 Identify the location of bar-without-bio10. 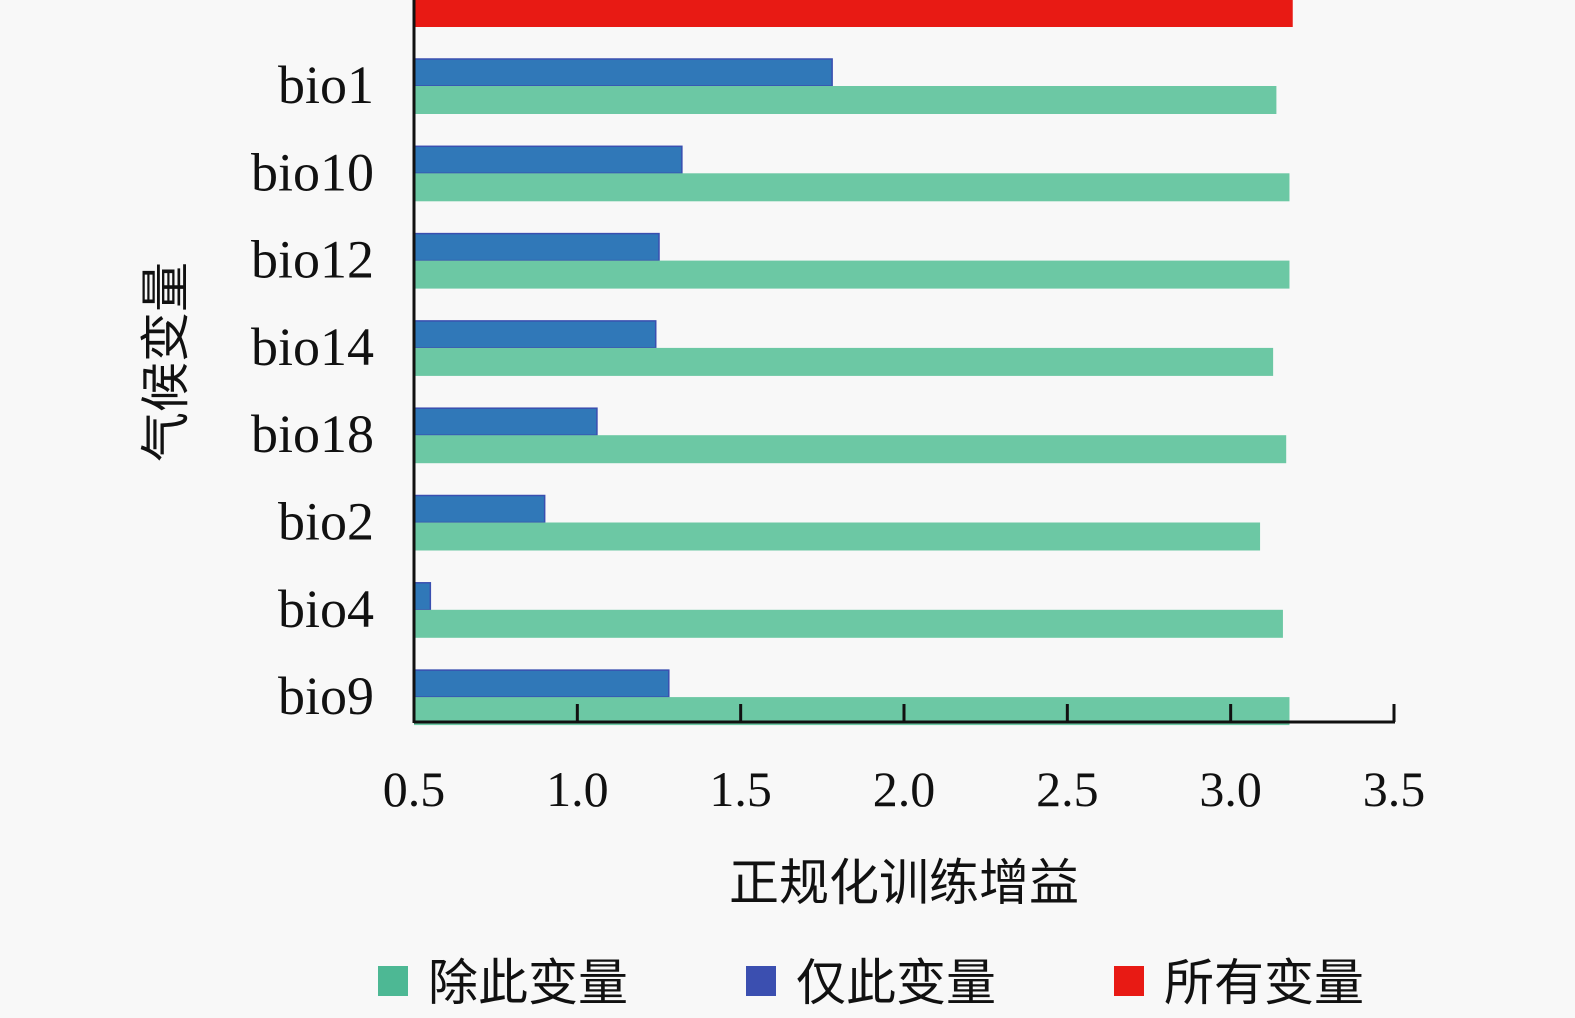
(852, 187).